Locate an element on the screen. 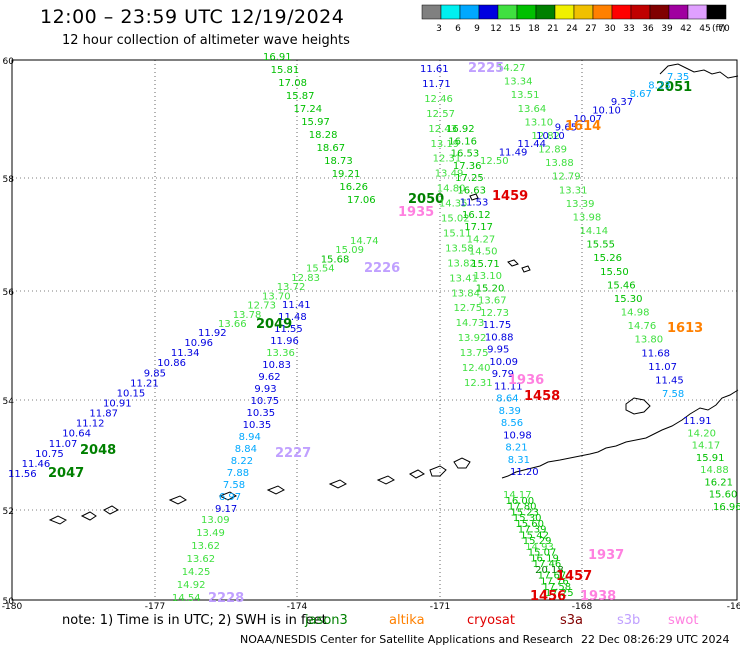  wave-height-value: 13.98 is located at coordinates (587, 217).